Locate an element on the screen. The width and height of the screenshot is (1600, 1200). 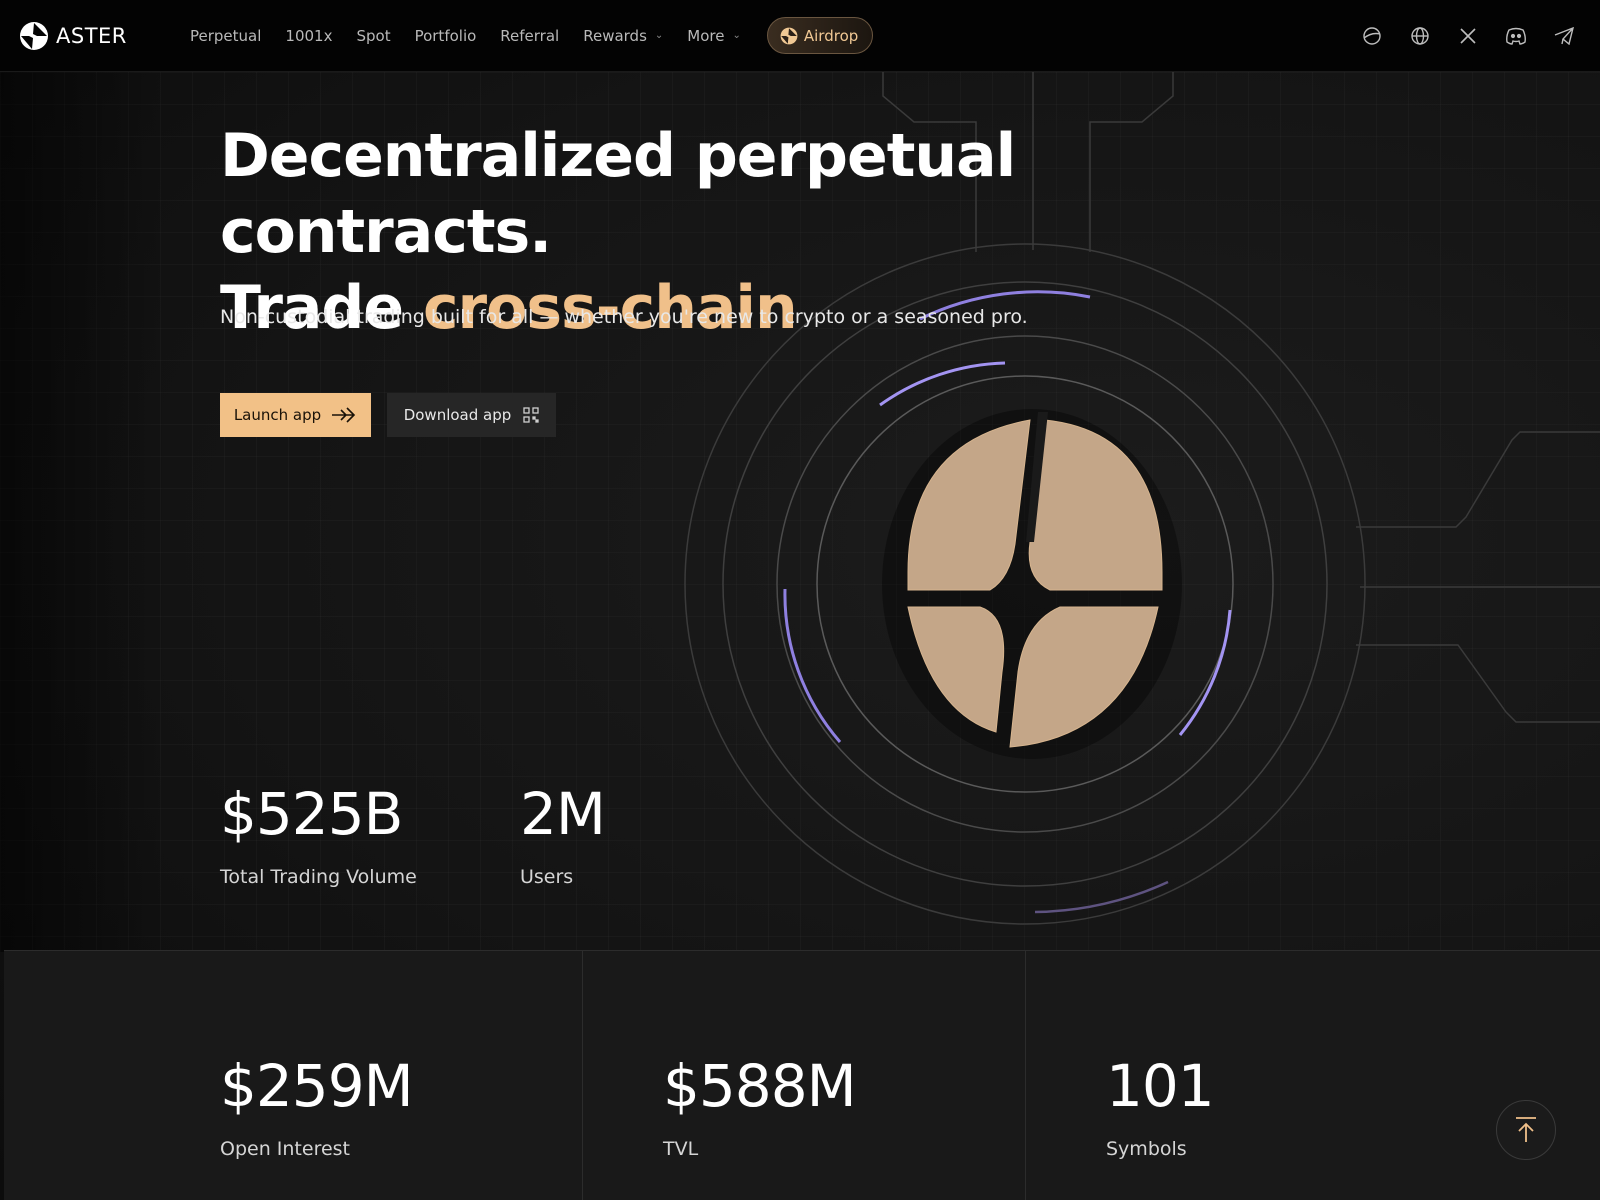
nav-link-spot: Spot is located at coordinates (373, 36).